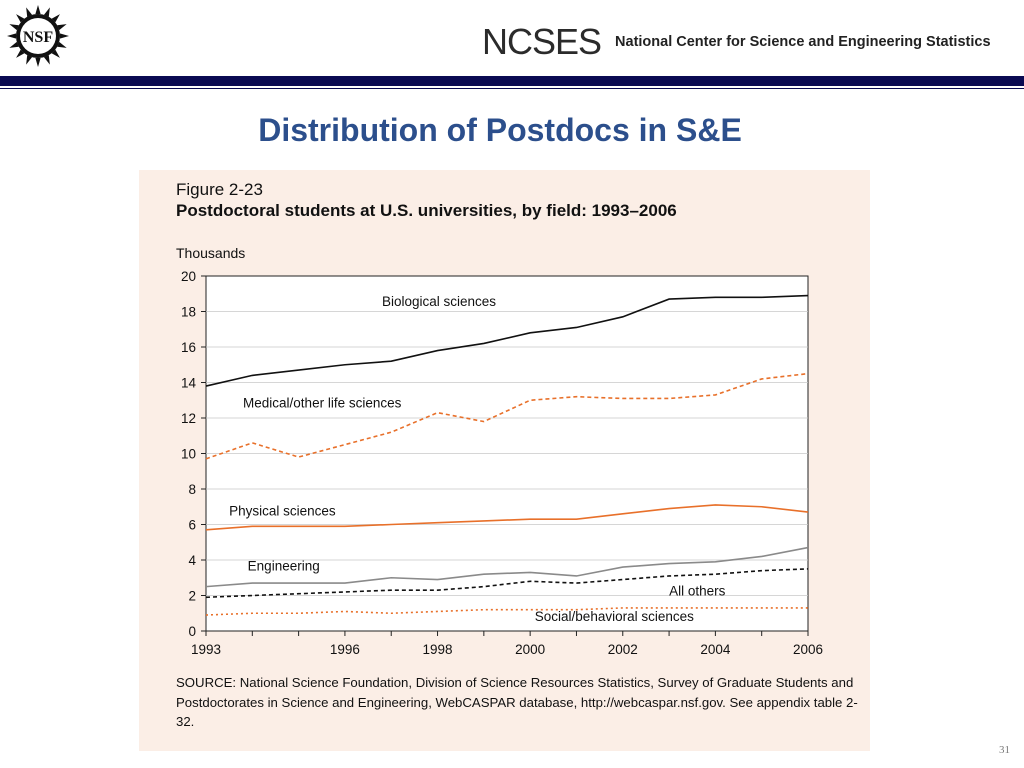 The image size is (1024, 768). I want to click on y-tick-label: 14, so click(189, 383).